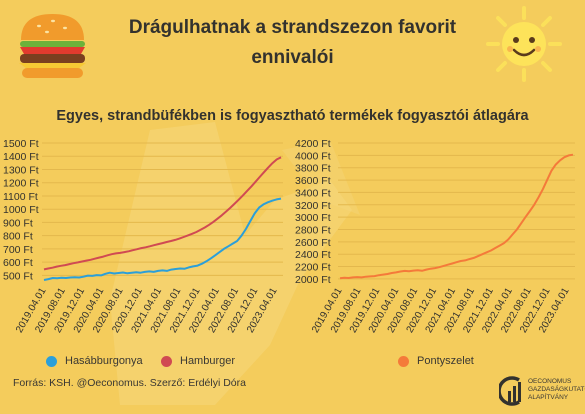 The height and width of the screenshot is (414, 585). Describe the element at coordinates (21, 210) in the screenshot. I see `y-tick-label: 1000 Ft` at that location.